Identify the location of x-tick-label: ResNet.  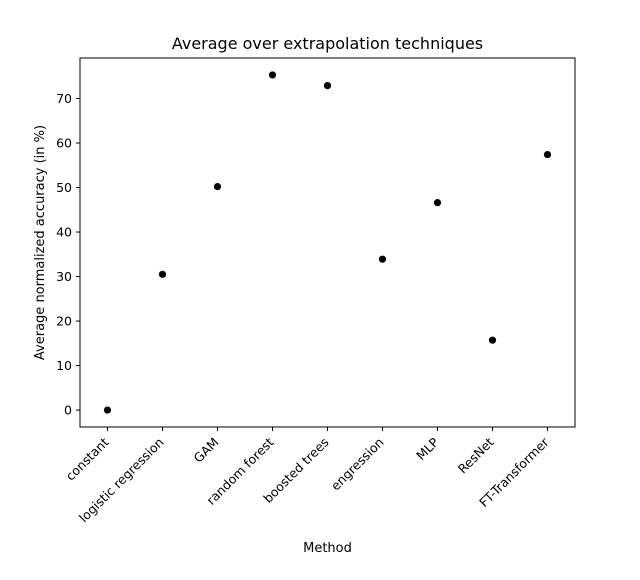
(476, 455).